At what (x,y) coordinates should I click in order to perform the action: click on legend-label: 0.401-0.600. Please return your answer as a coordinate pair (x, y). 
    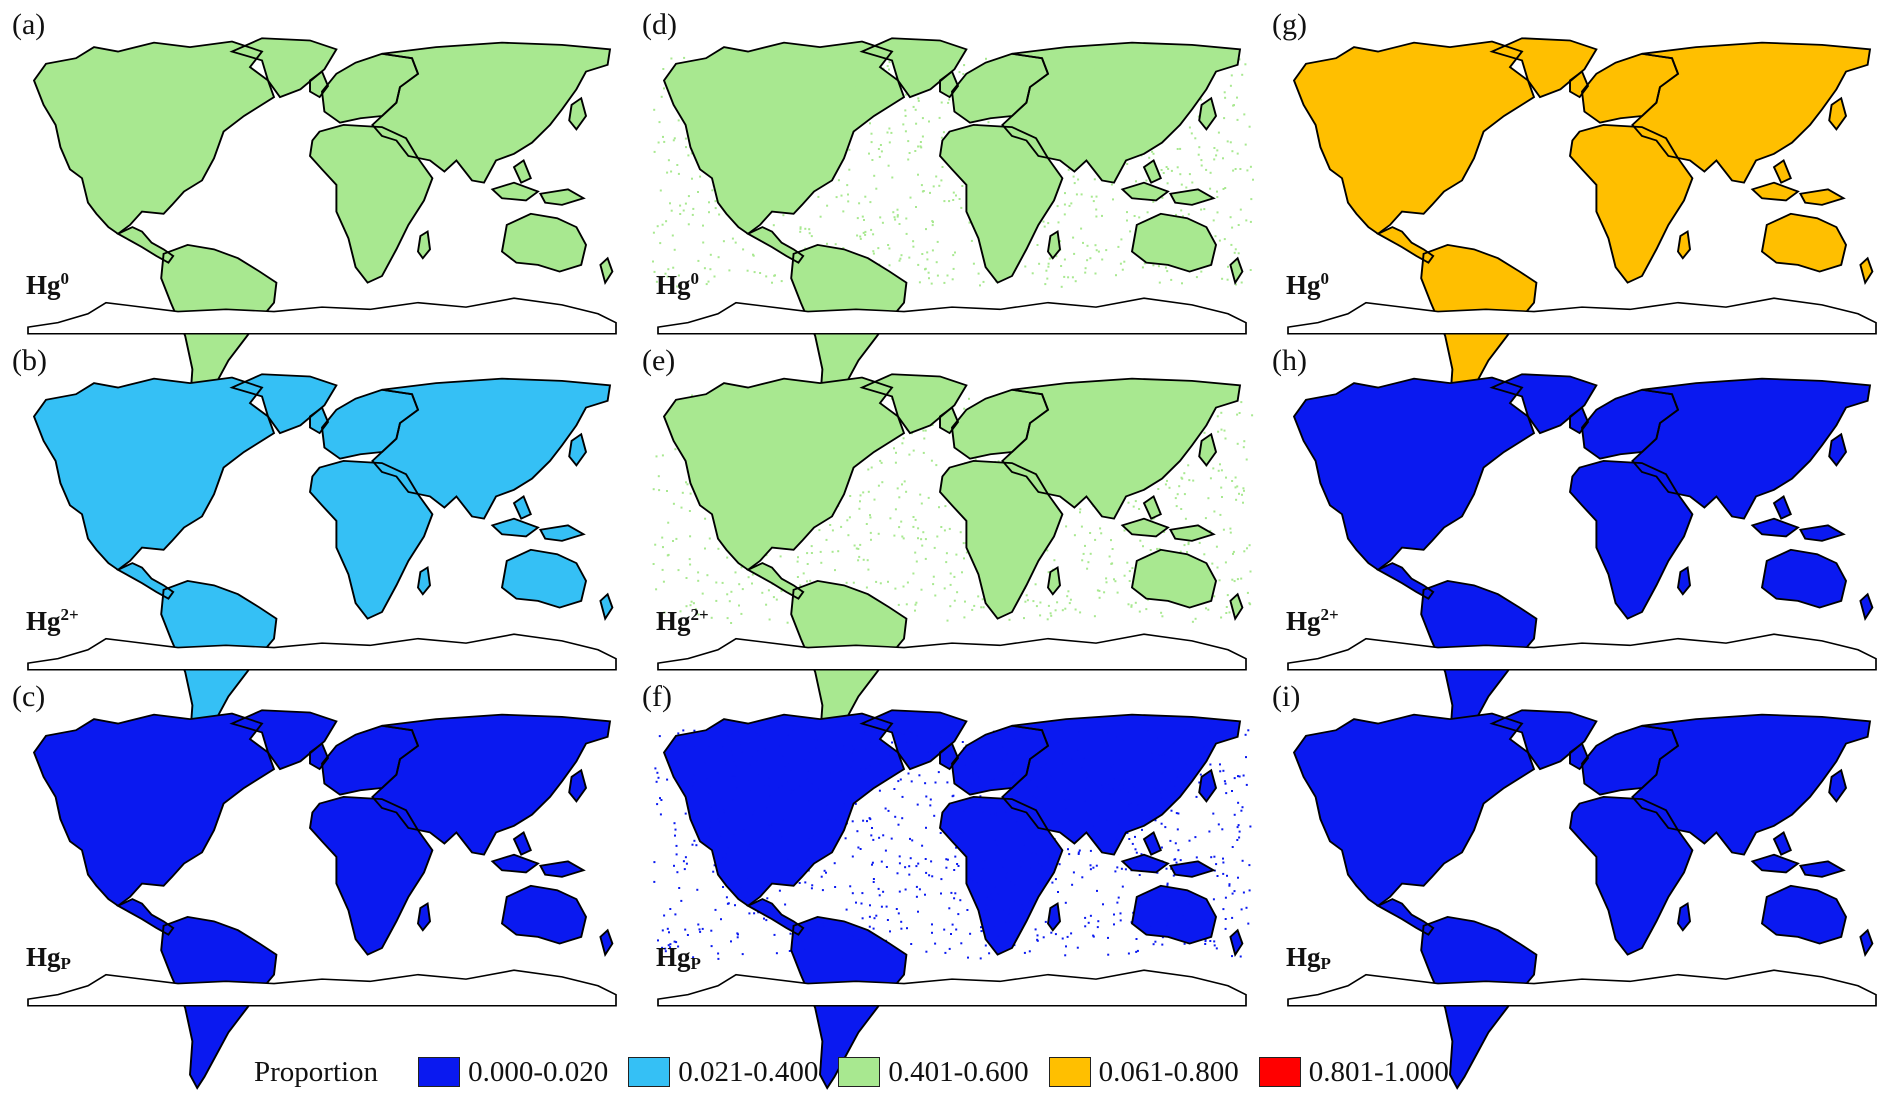
    Looking at the image, I should click on (958, 1071).